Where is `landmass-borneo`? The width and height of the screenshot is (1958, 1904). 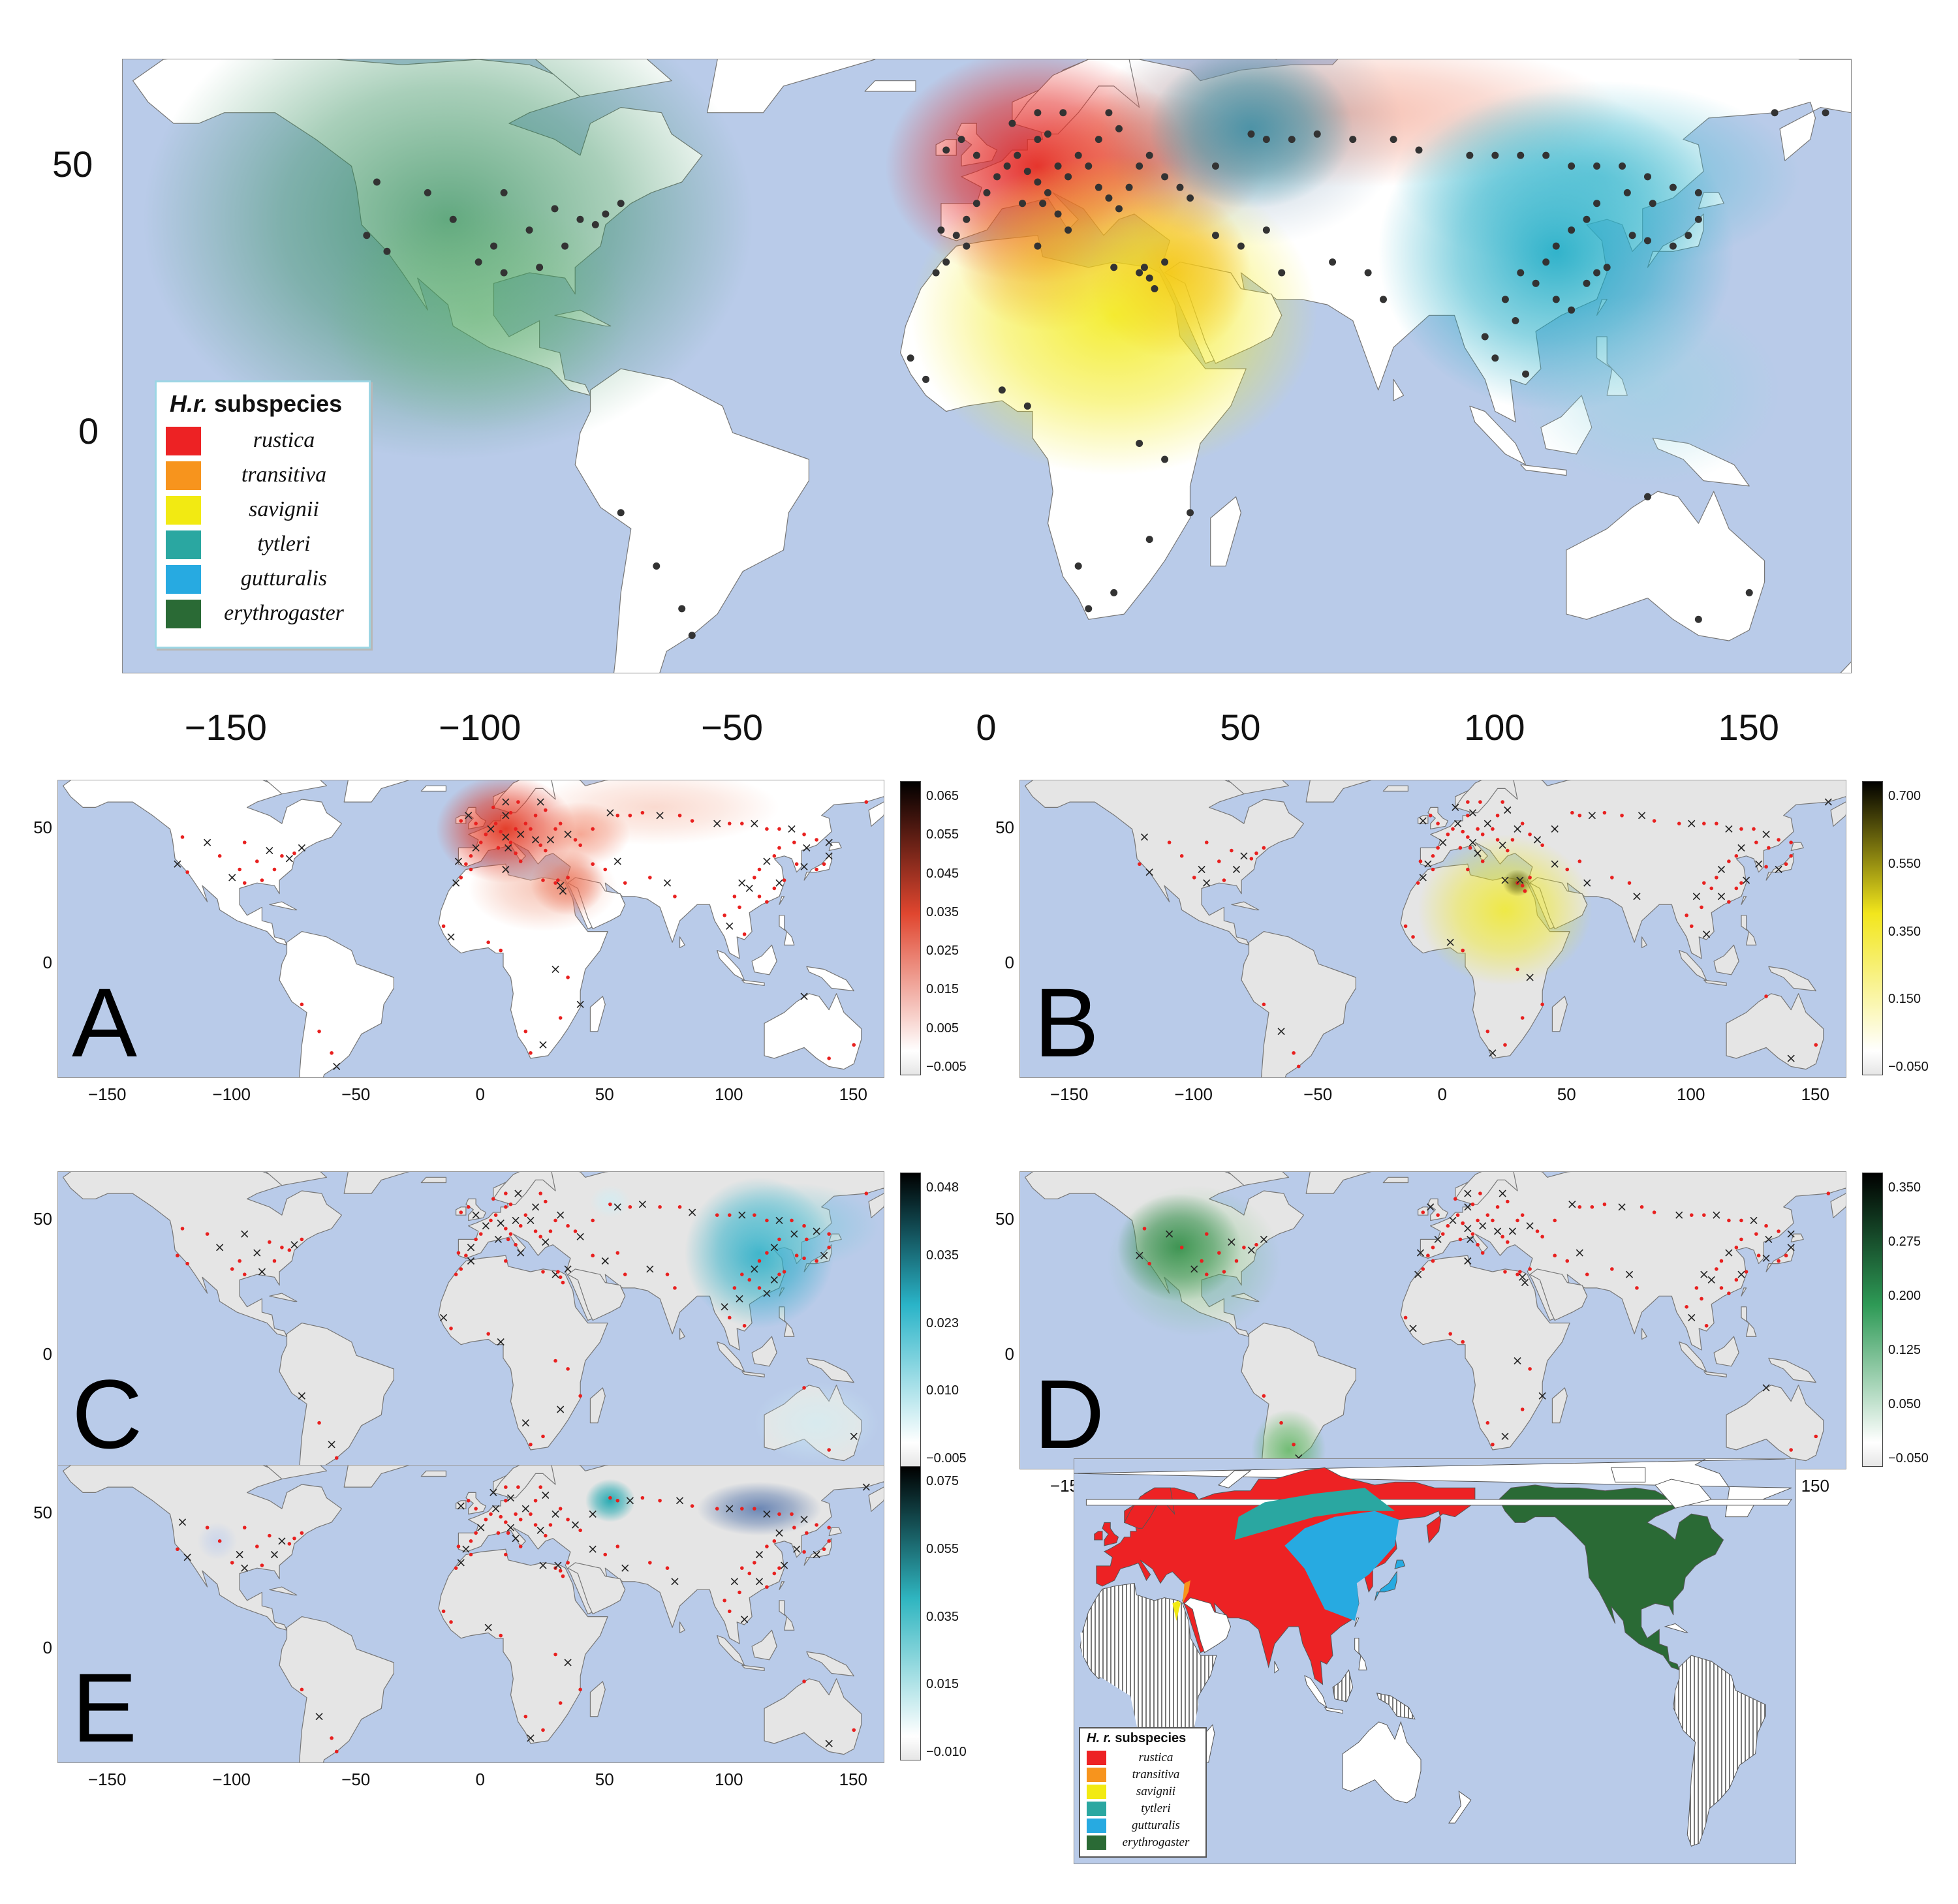
landmass-borneo is located at coordinates (764, 1352).